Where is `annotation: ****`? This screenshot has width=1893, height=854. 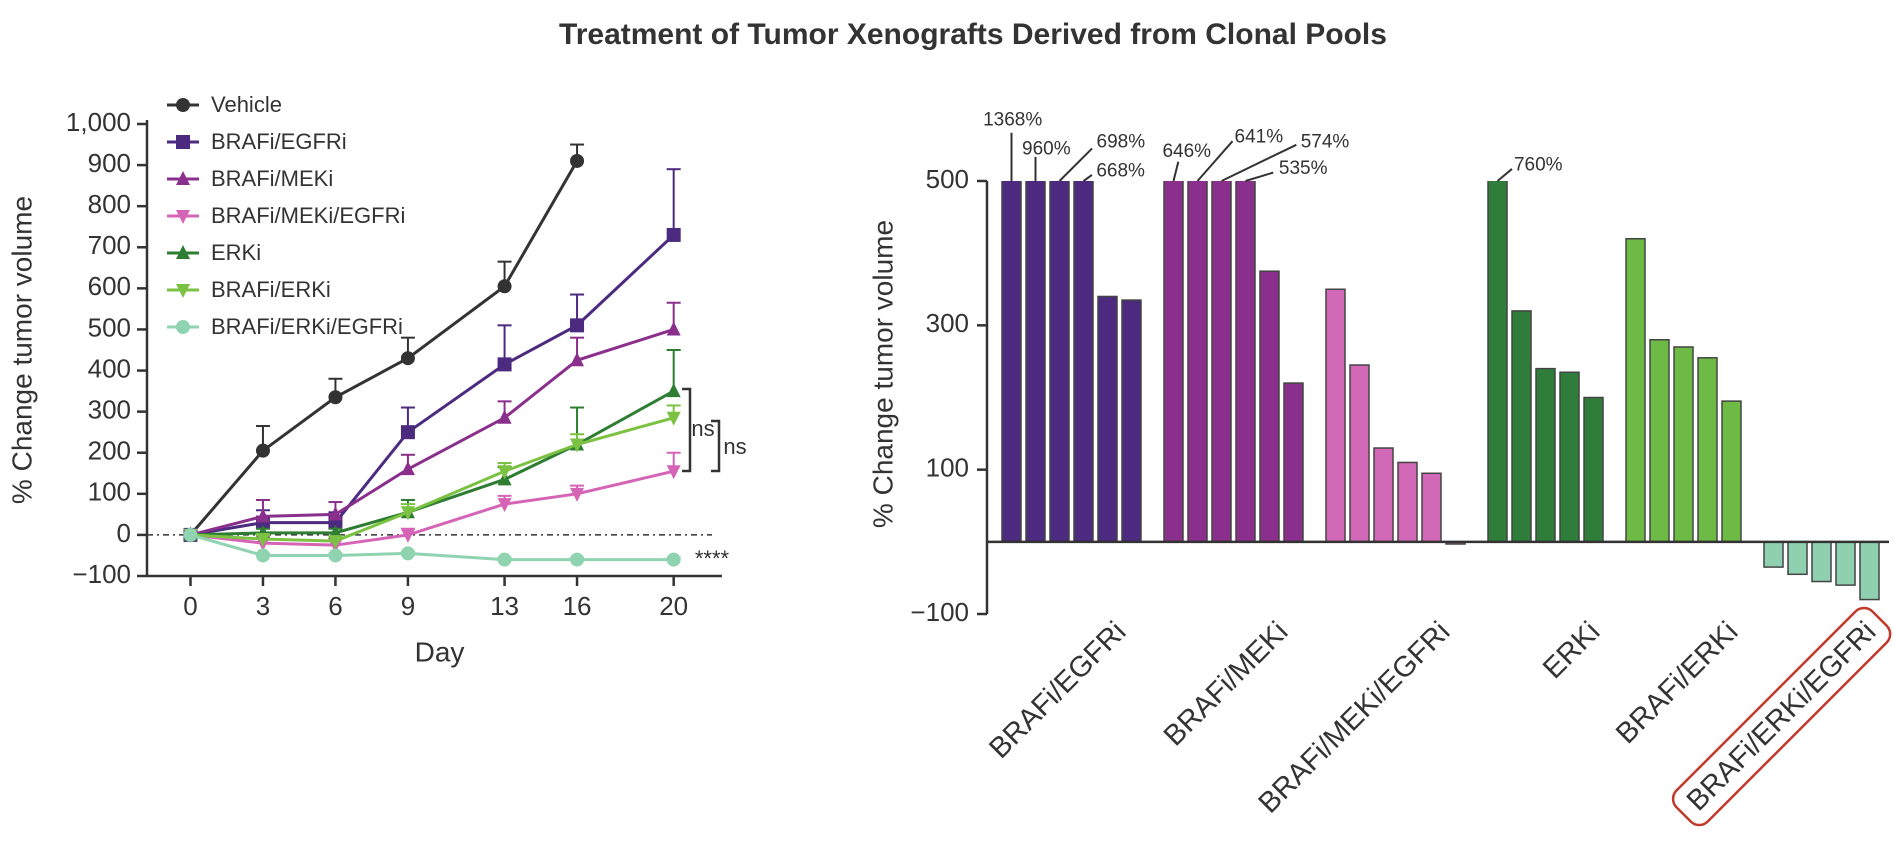
annotation: **** is located at coordinates (712, 558).